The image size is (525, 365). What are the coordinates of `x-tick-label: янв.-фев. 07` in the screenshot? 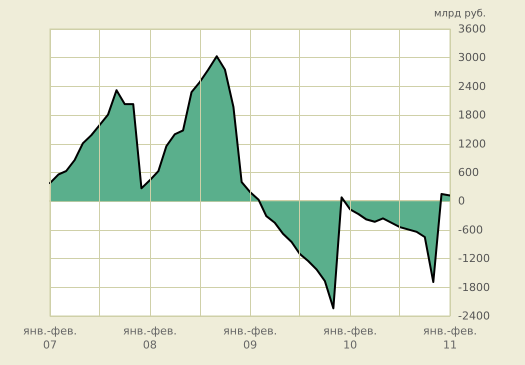 It's located at (50, 338).